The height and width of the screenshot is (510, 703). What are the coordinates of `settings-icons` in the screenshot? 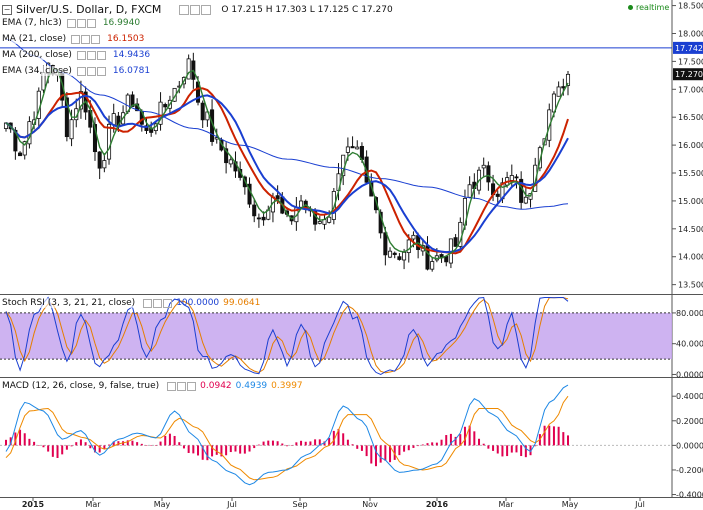 It's located at (195, 9).